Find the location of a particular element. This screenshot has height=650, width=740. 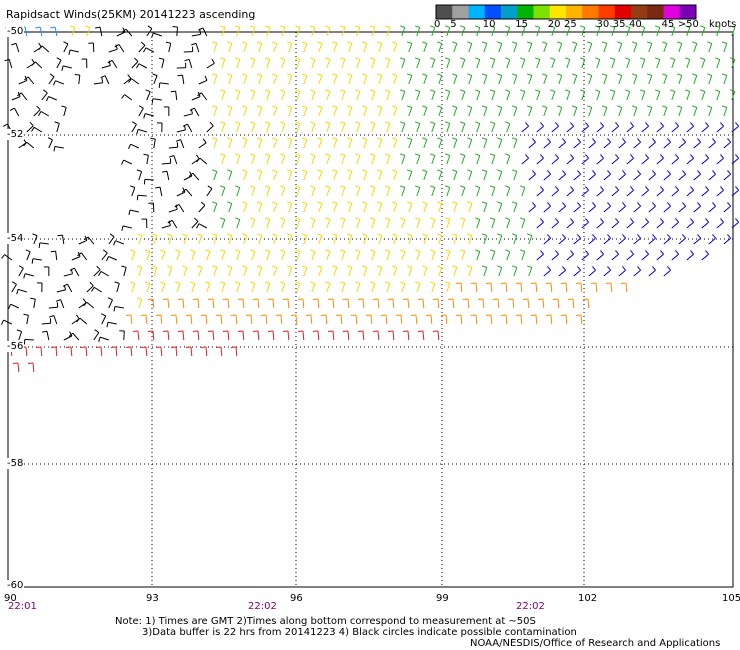

lat-label: -52 is located at coordinates (15, 134).